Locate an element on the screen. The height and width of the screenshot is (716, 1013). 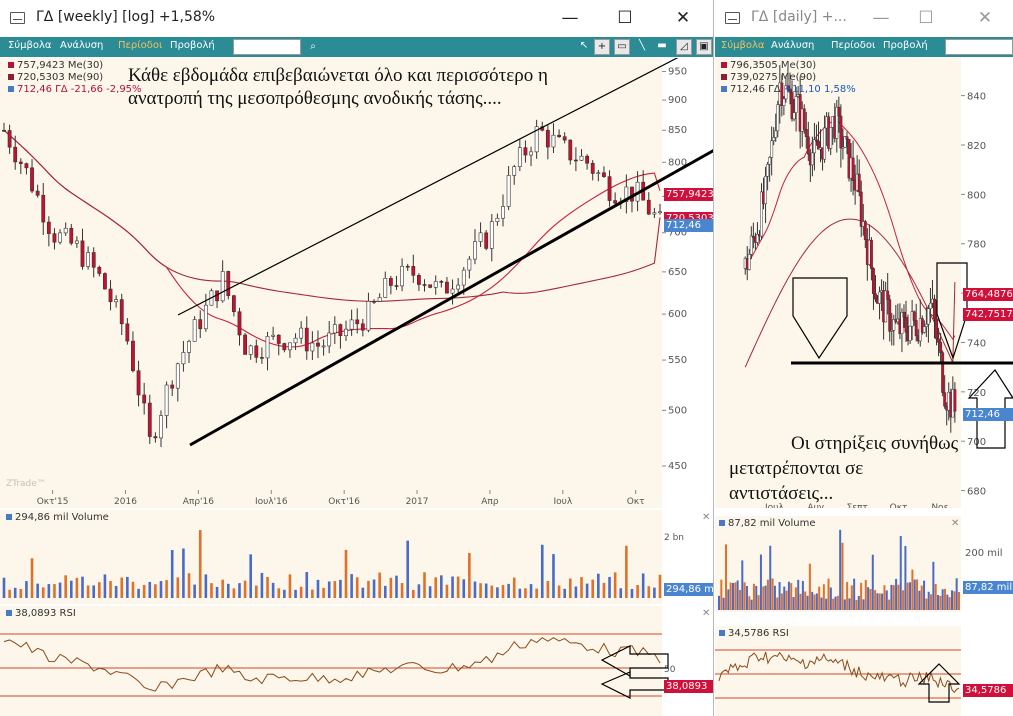
symbol-search-input-daily is located at coordinates (979, 47).